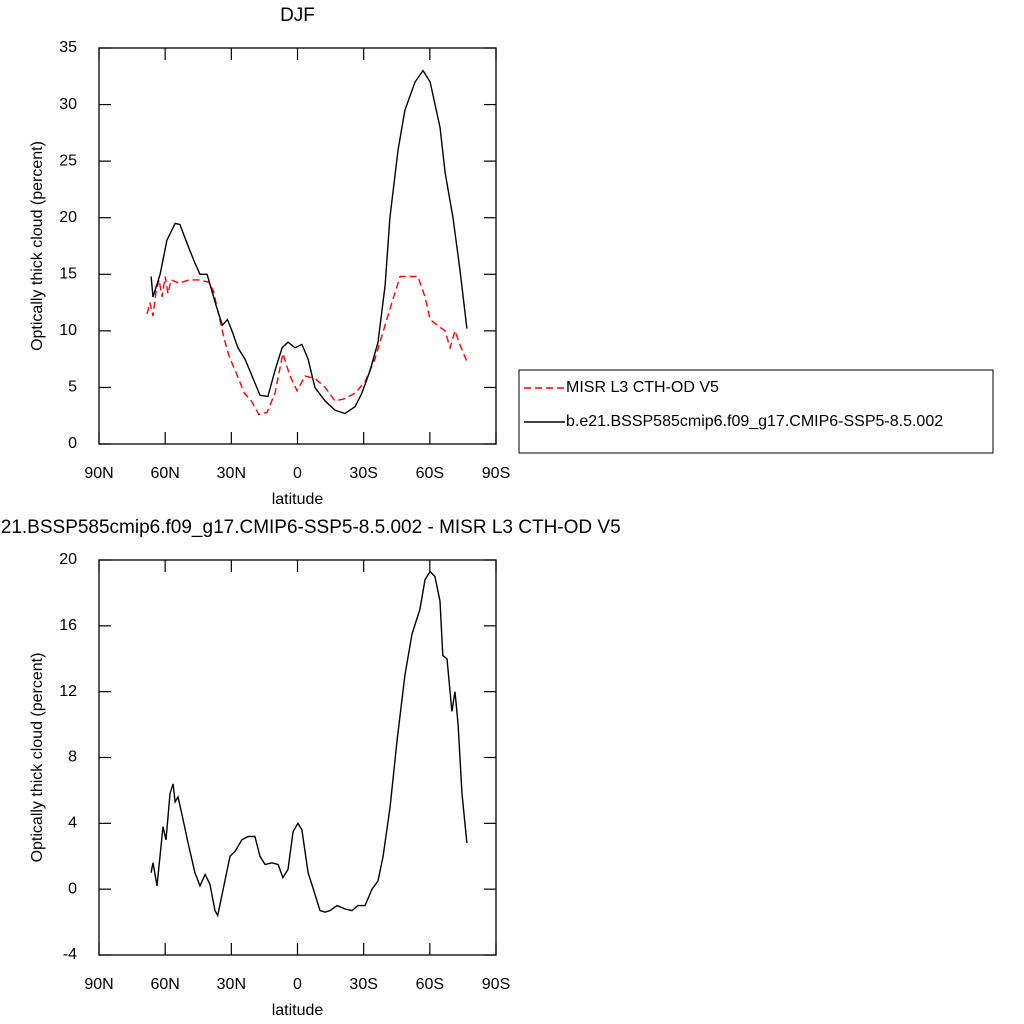  Describe the element at coordinates (68, 330) in the screenshot. I see `y-tick-label: 10` at that location.